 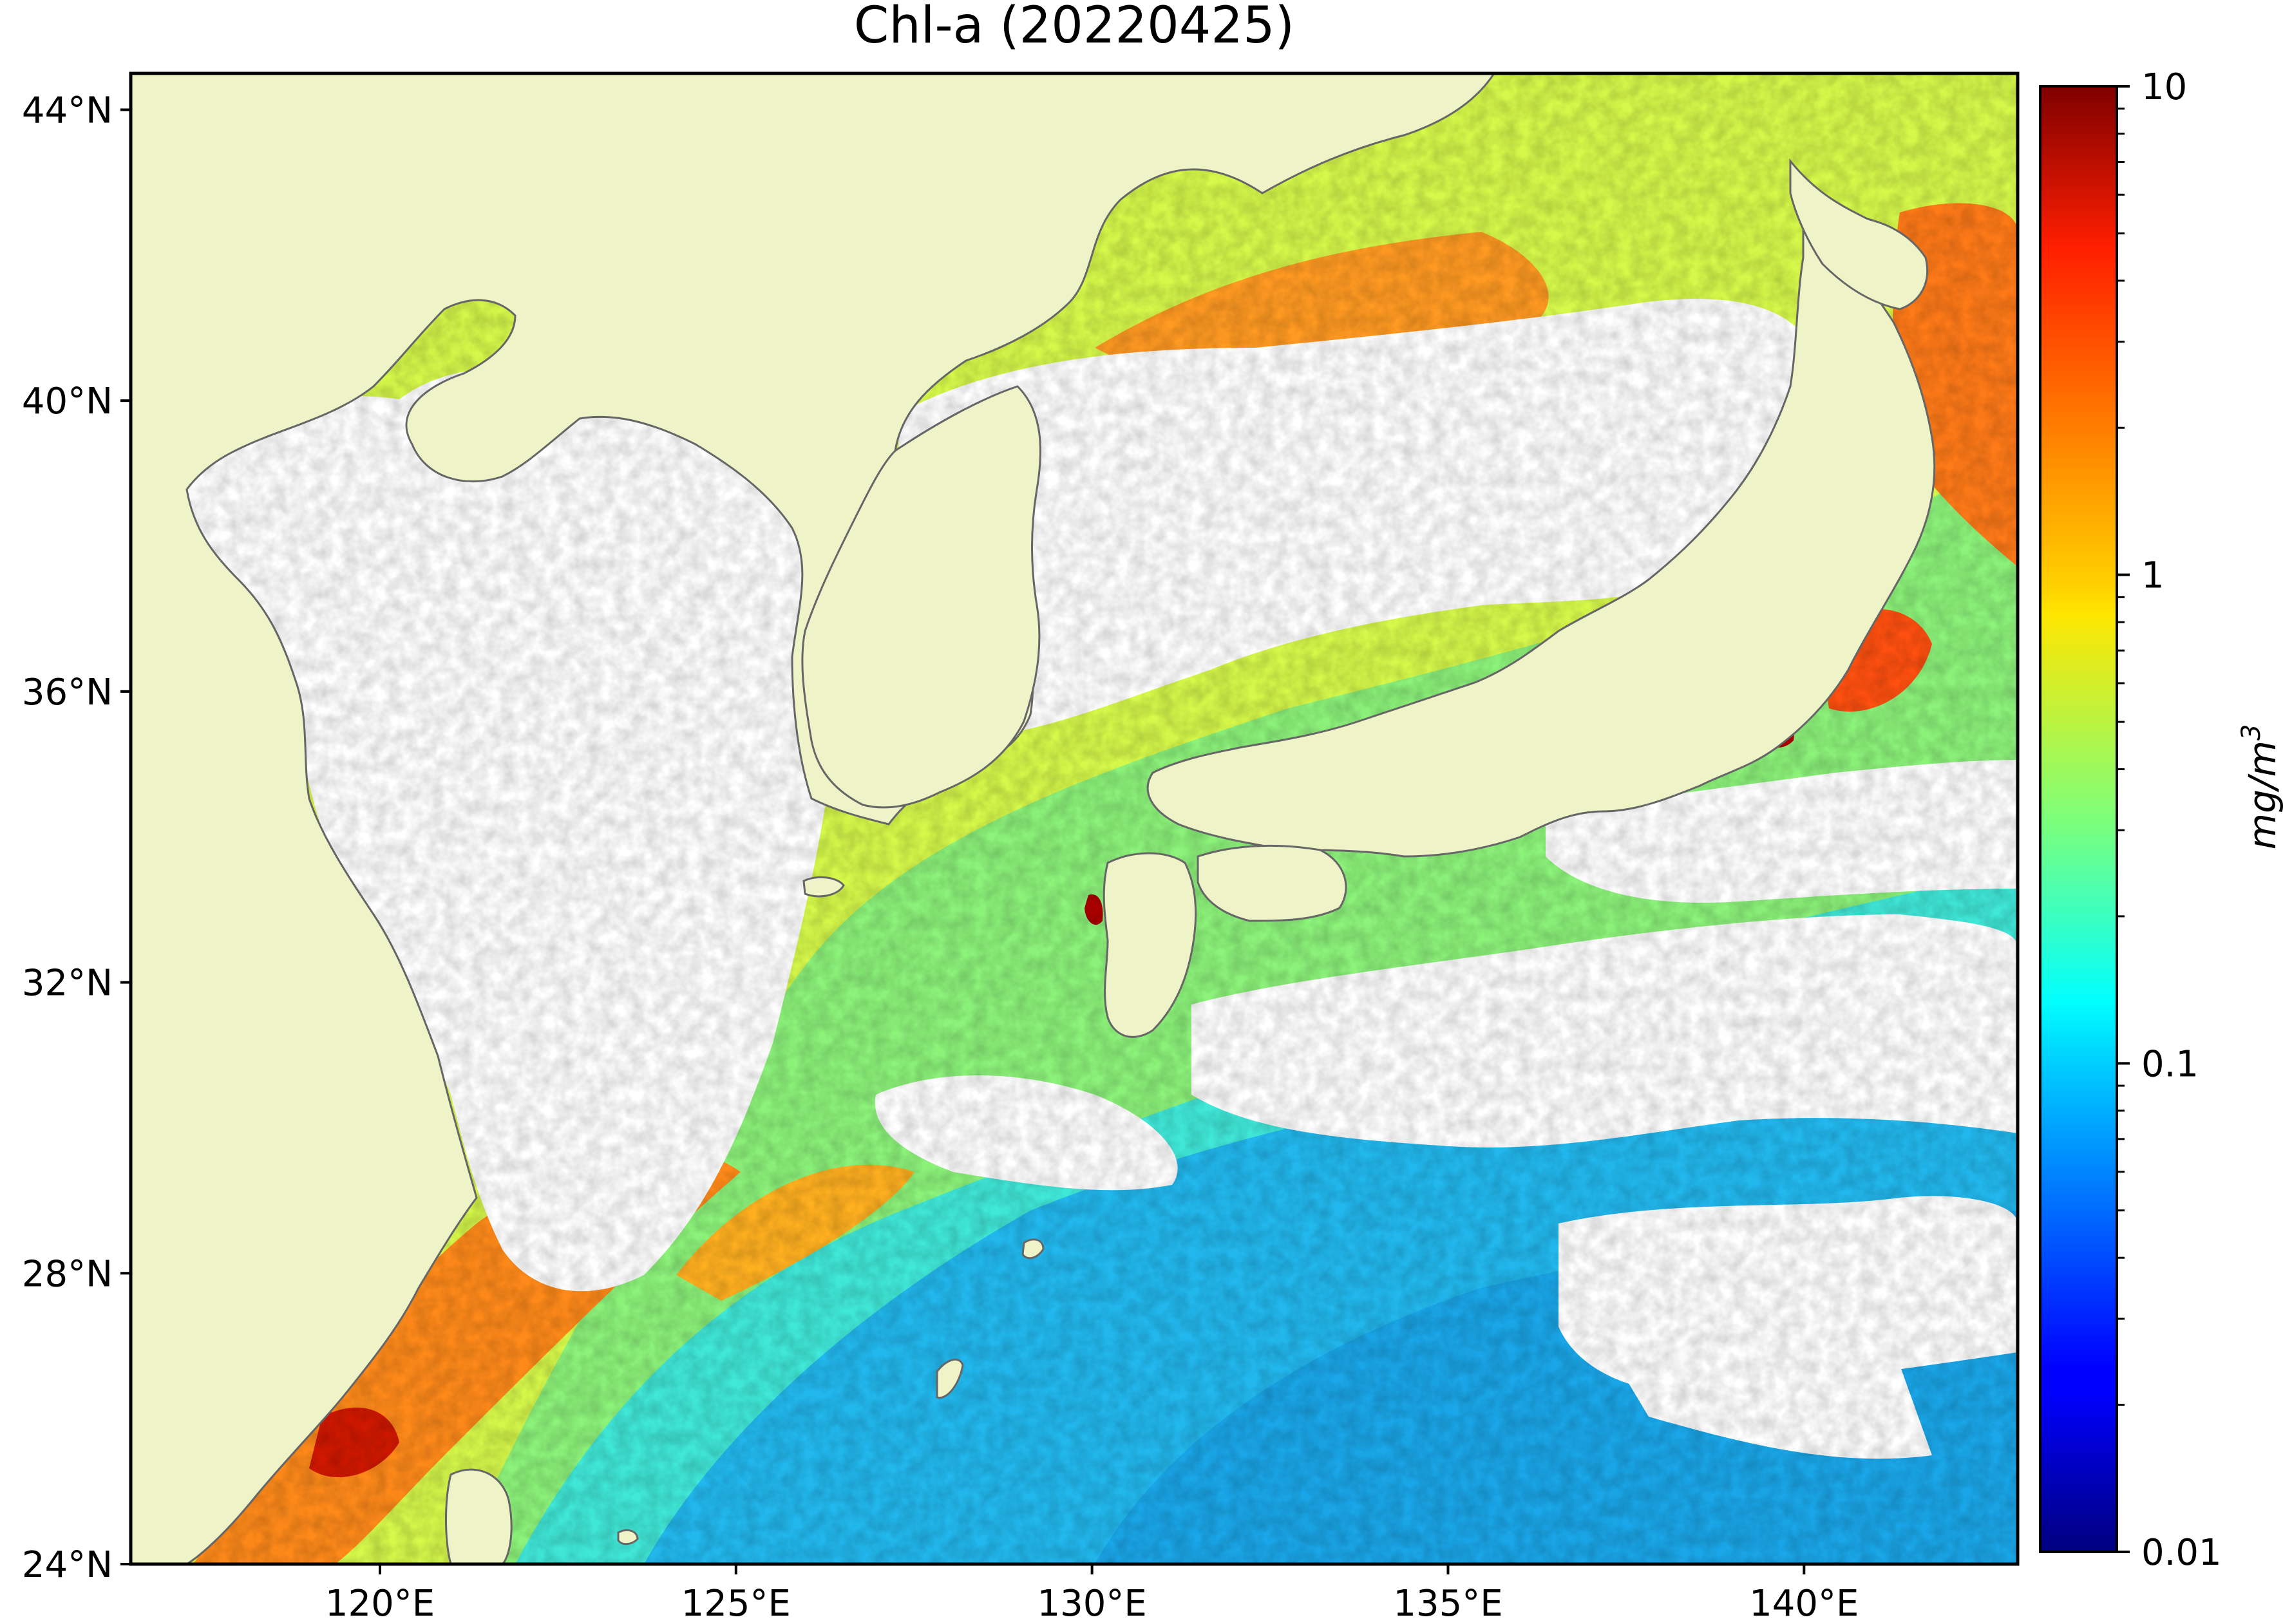 I want to click on land-kyushu, so click(x=1150, y=945).